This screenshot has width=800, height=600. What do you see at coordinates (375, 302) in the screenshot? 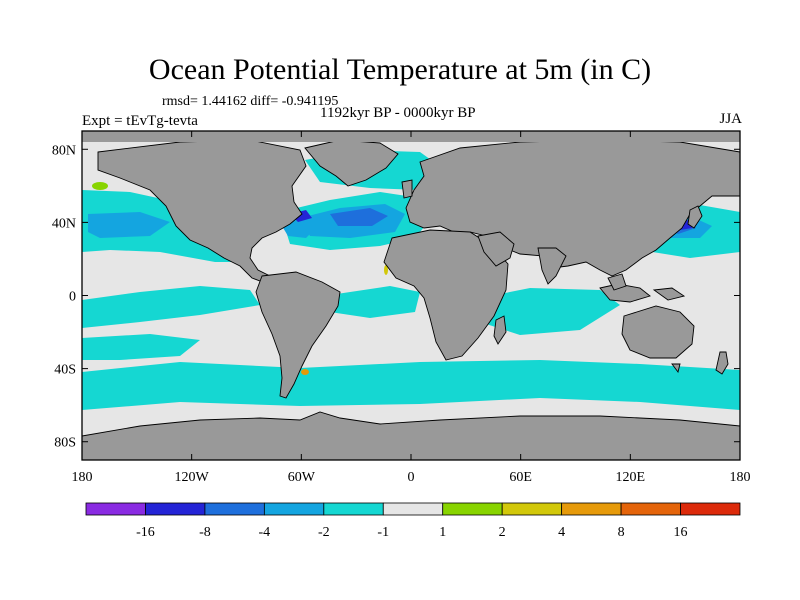
I see `equatorial-atlantic-band` at bounding box center [375, 302].